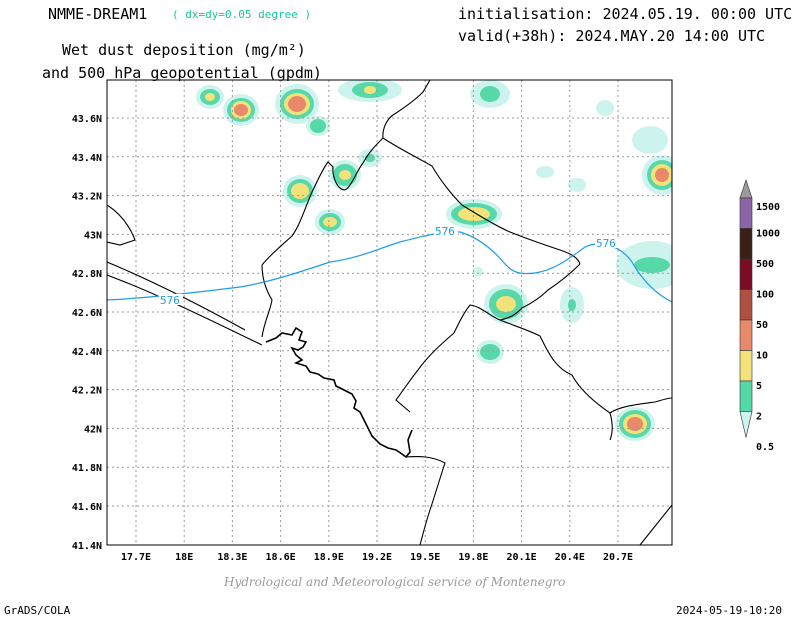 This screenshot has height=618, width=800. Describe the element at coordinates (759, 316) in the screenshot. I see `color-legend: 1500 1000 500 100 50 10 5 2 0.5` at that location.